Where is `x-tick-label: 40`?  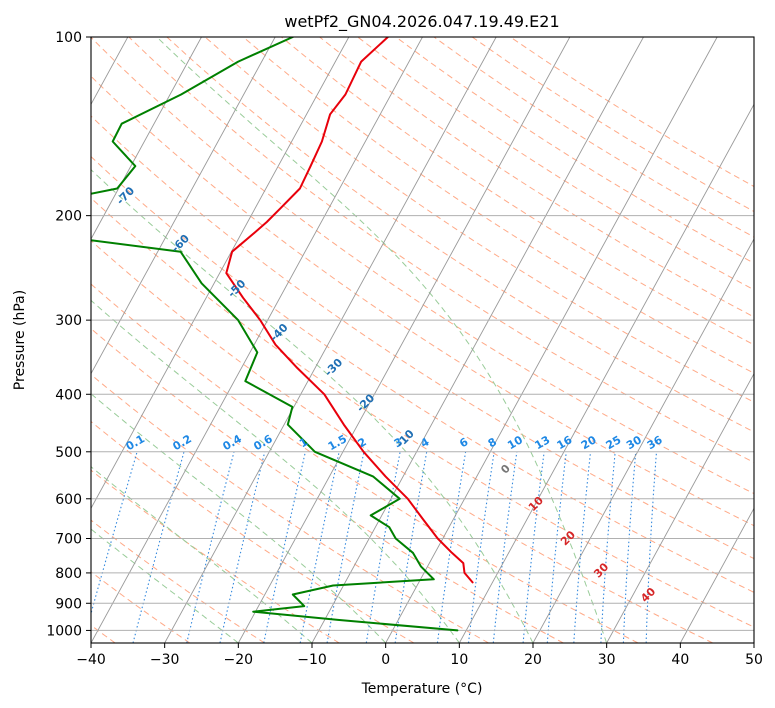
x-tick-label: 40 is located at coordinates (680, 660).